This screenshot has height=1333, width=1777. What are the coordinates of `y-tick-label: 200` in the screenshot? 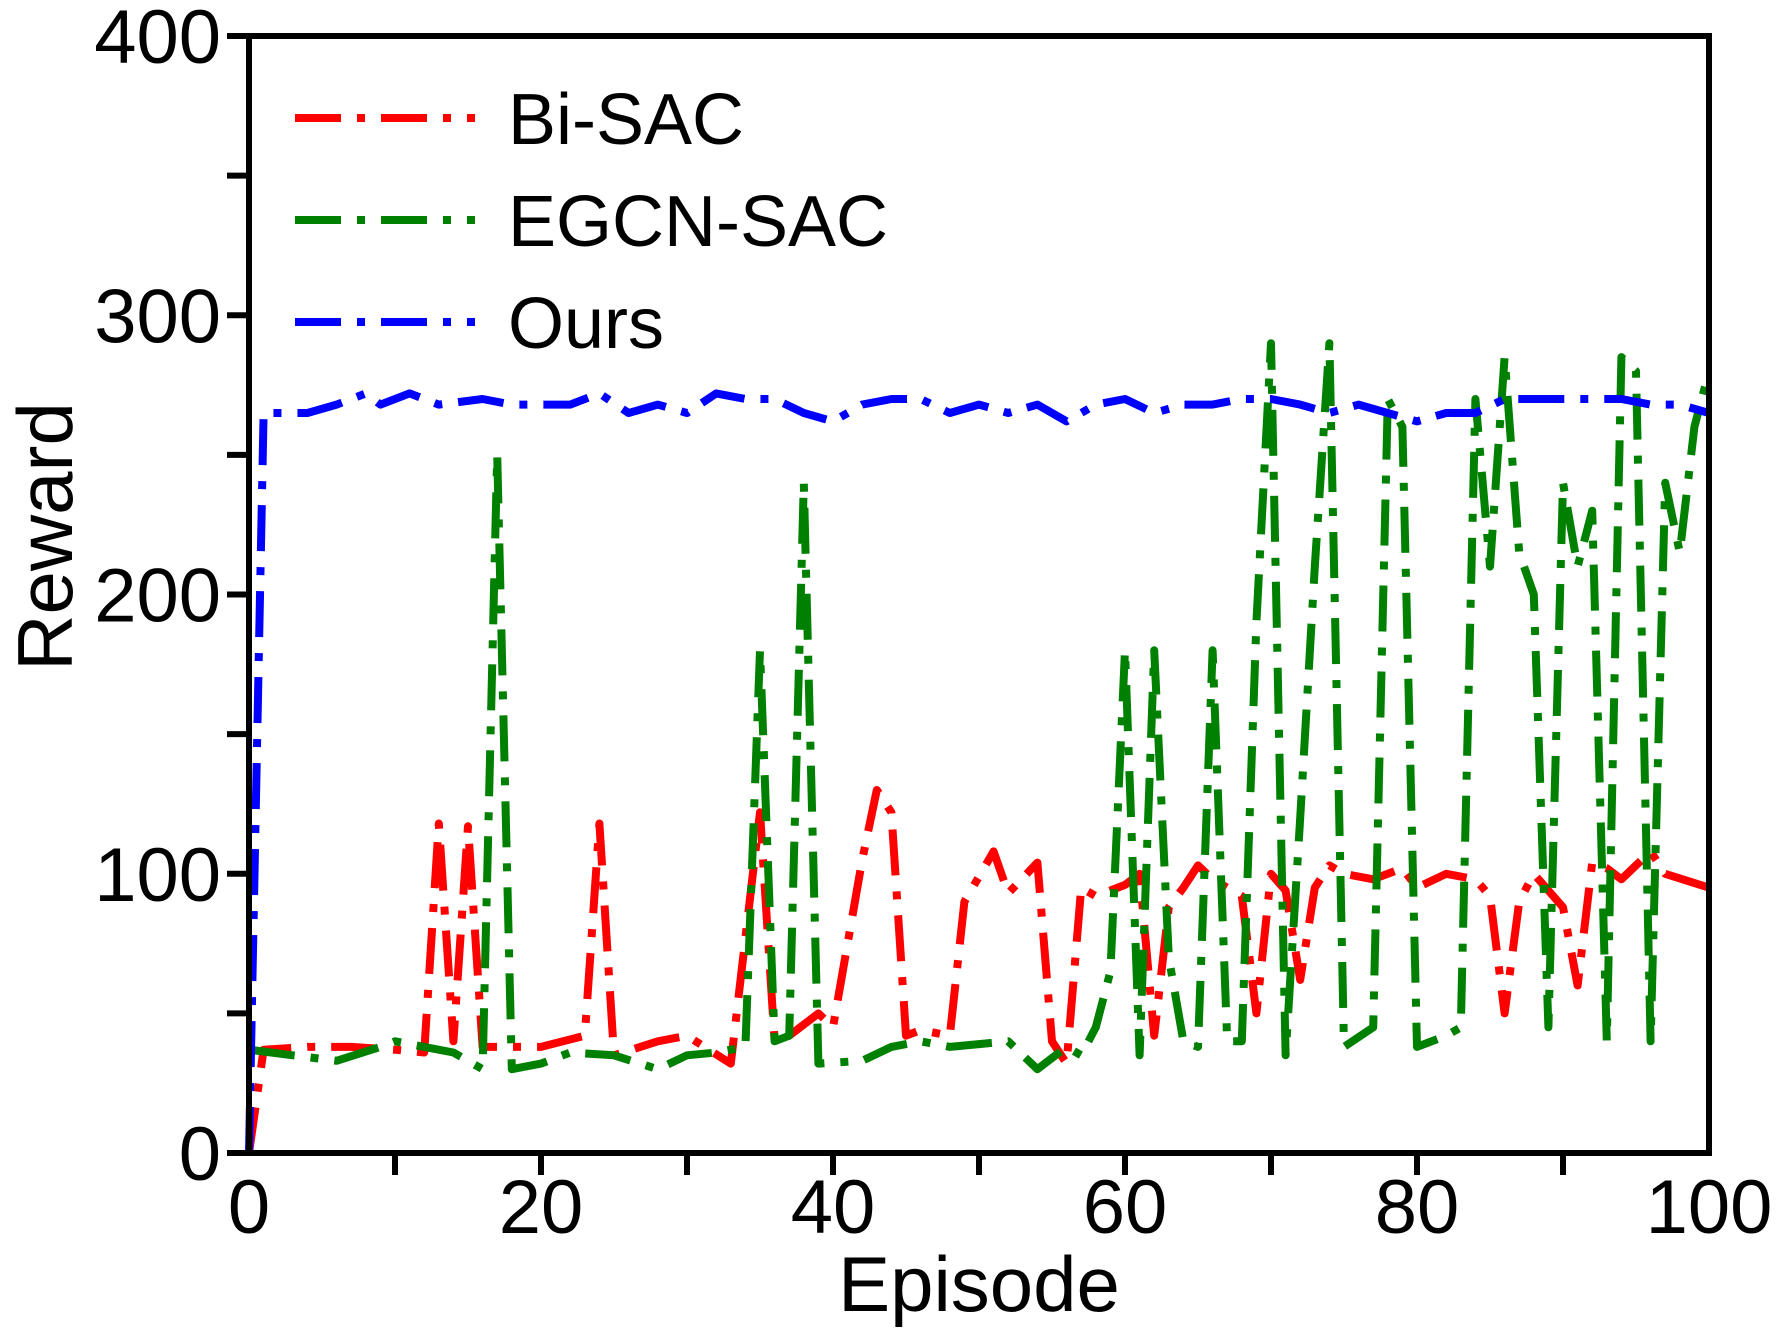 It's located at (157, 596).